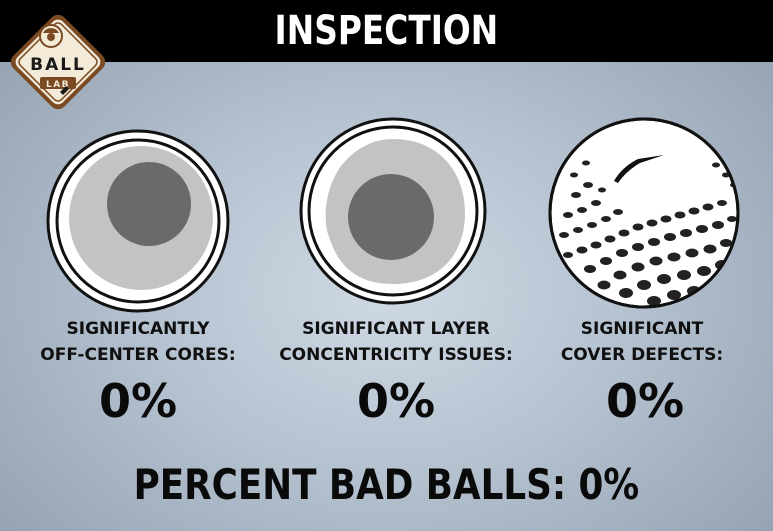  Describe the element at coordinates (396, 401) in the screenshot. I see `metric-value-concentricity: 0%` at that location.